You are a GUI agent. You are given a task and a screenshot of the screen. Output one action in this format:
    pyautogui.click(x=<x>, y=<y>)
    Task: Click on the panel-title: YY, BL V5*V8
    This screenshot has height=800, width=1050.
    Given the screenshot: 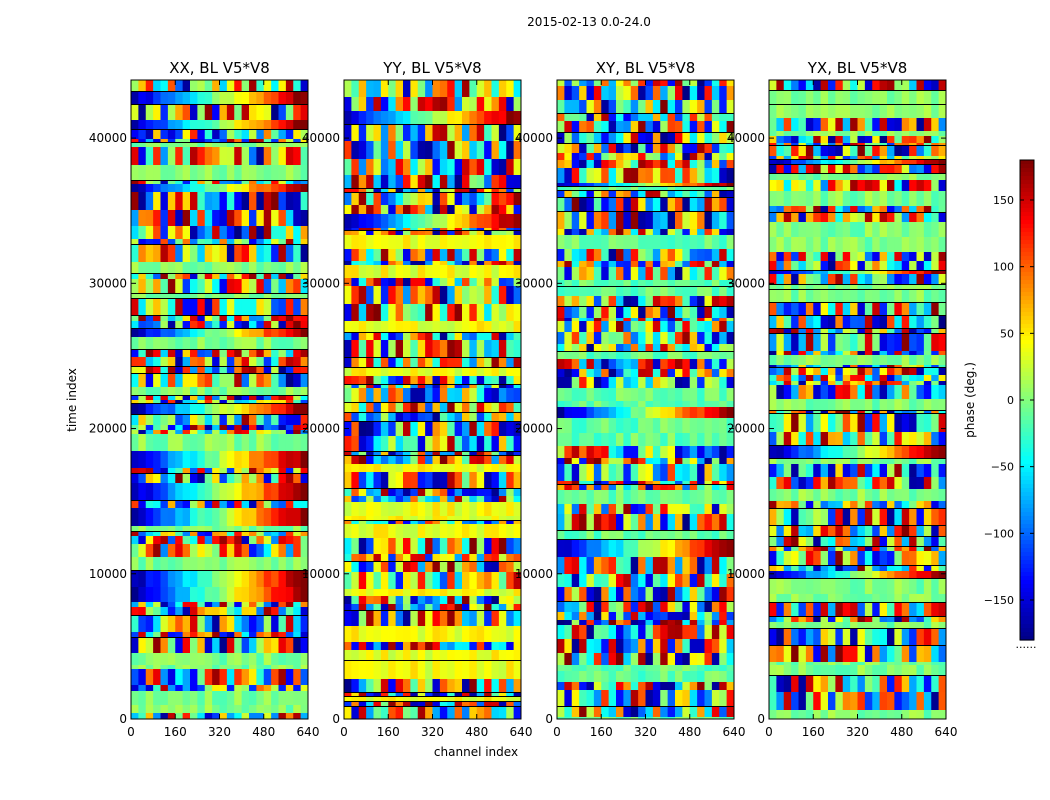 What is the action you would take?
    pyautogui.click(x=431, y=68)
    